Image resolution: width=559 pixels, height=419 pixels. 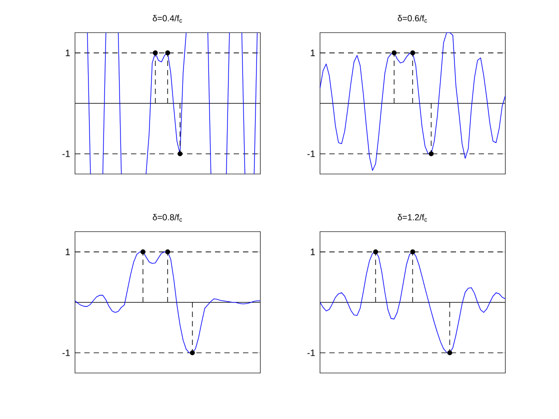 What do you see at coordinates (167, 18) in the screenshot?
I see `chart-title: δ=0.4/f$_{c}$` at bounding box center [167, 18].